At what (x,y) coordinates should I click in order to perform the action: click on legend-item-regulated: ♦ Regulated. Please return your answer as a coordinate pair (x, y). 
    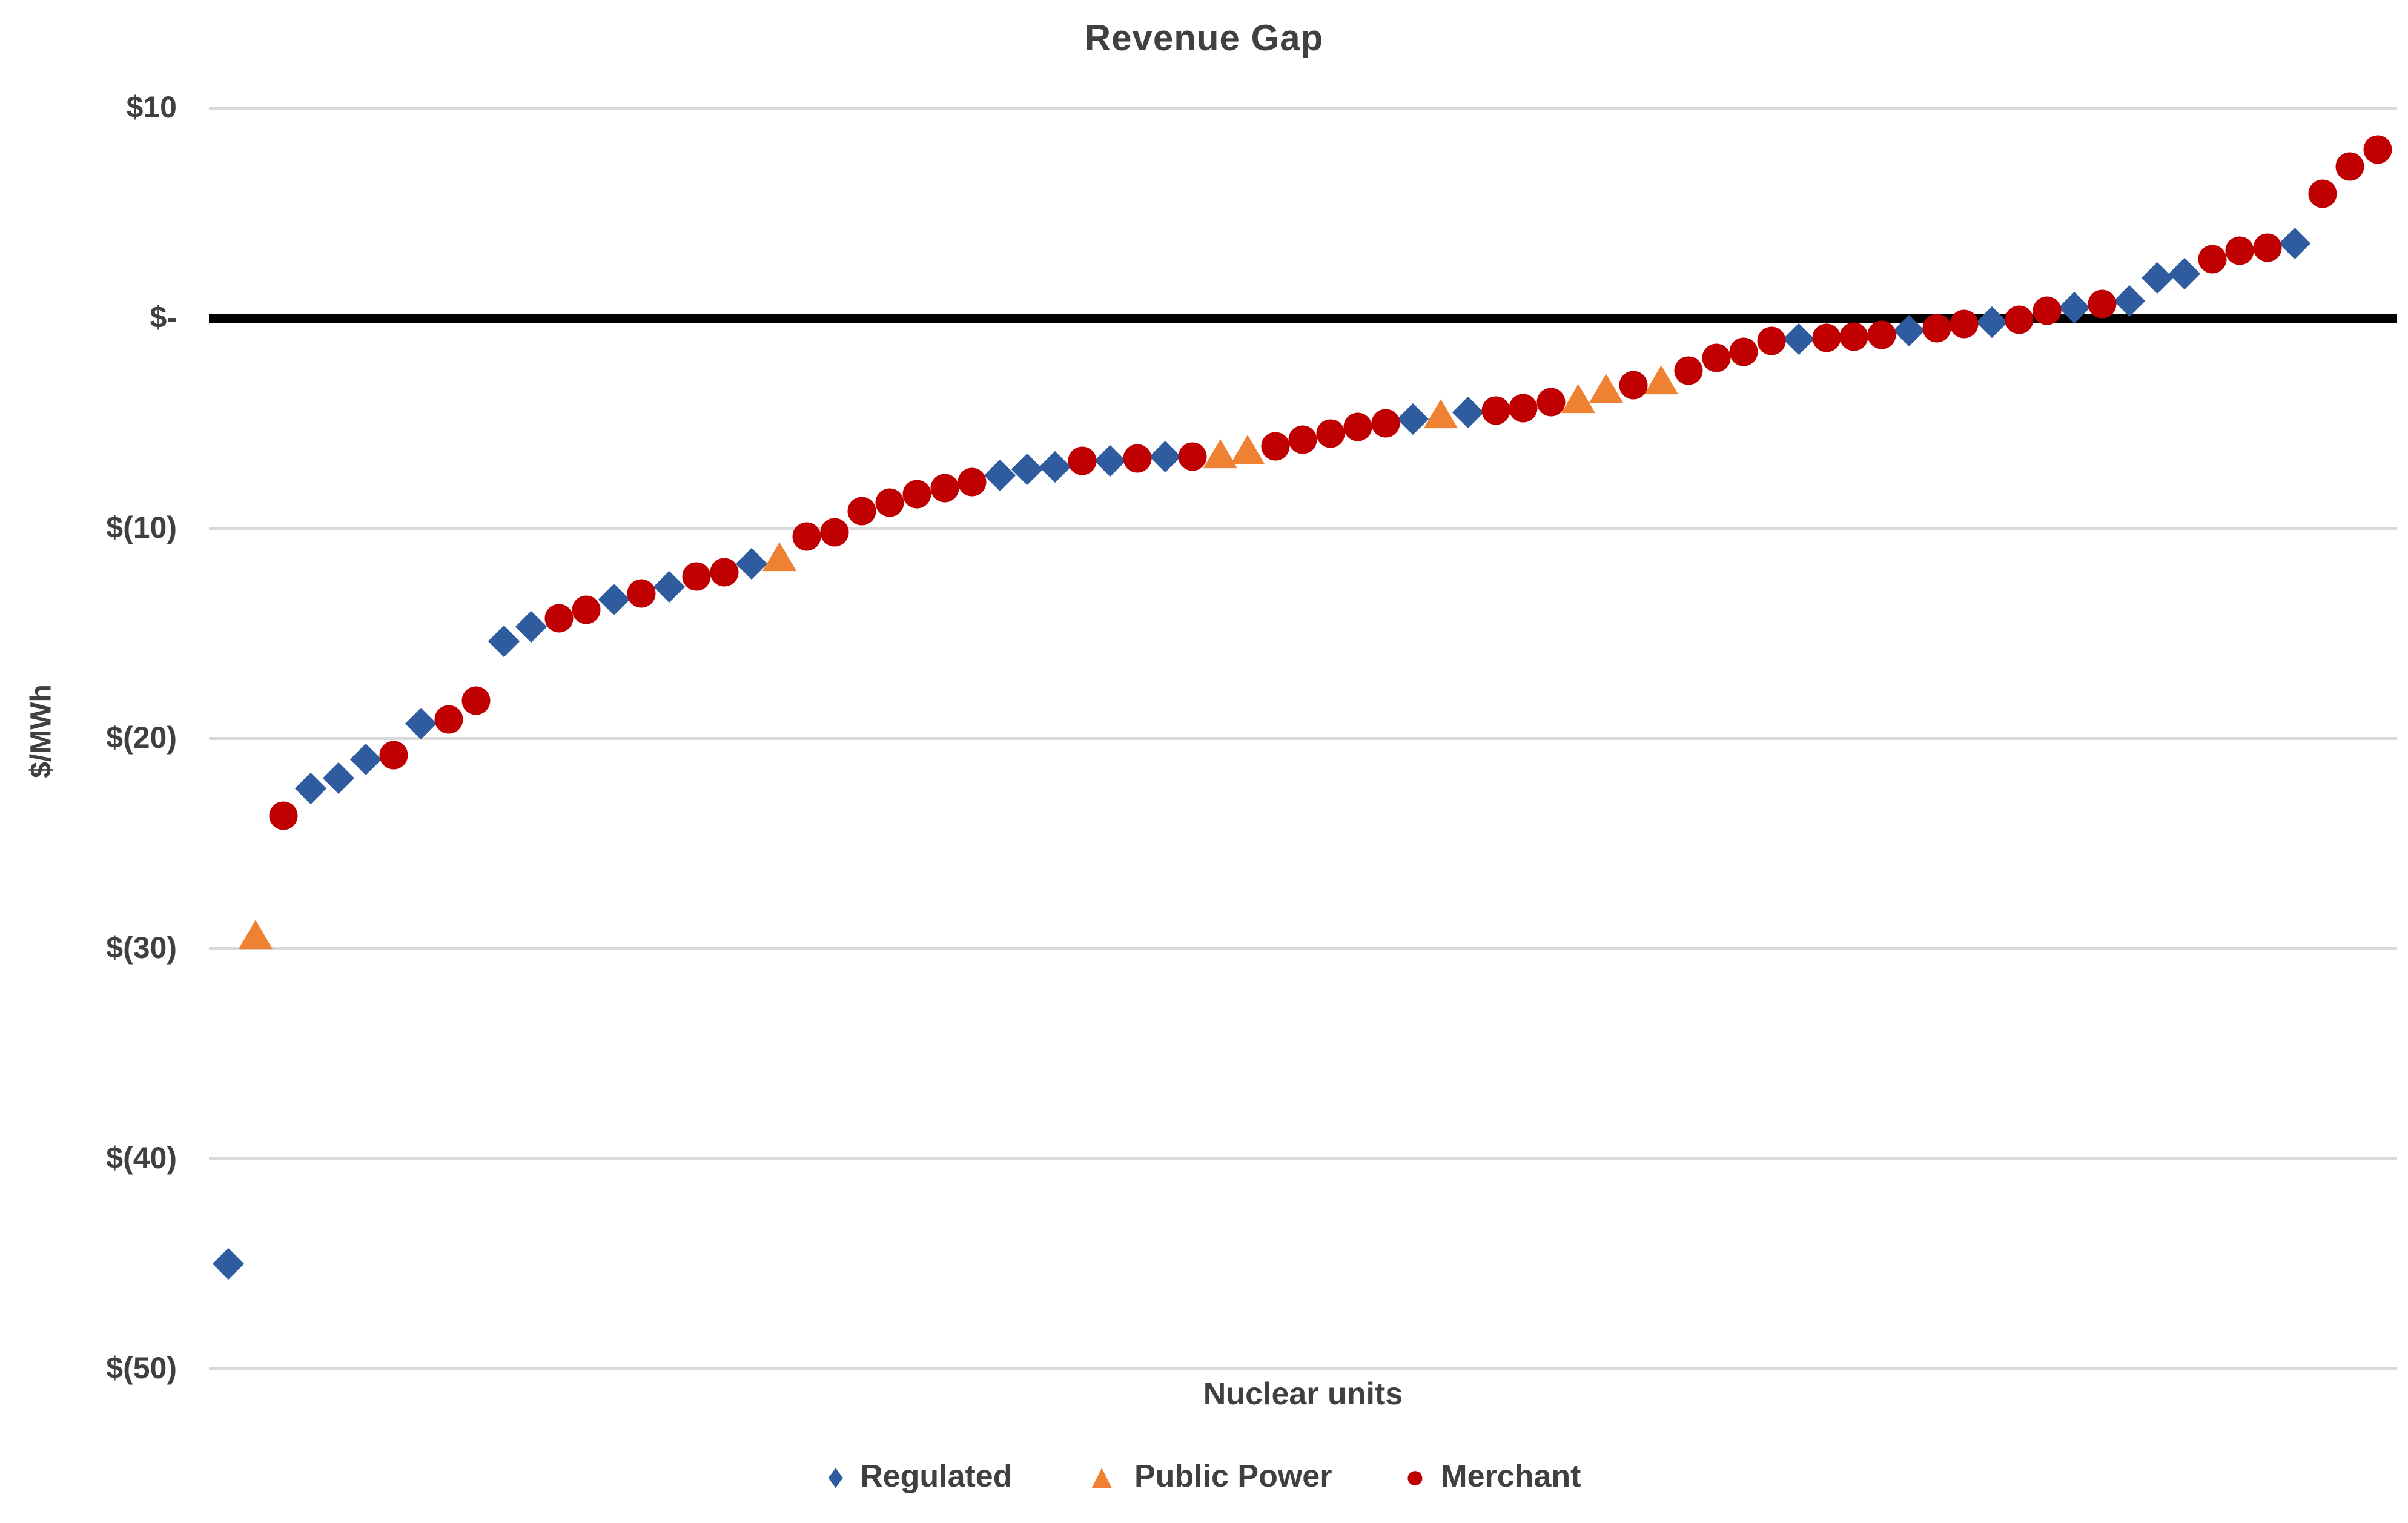
    Looking at the image, I should click on (920, 1476).